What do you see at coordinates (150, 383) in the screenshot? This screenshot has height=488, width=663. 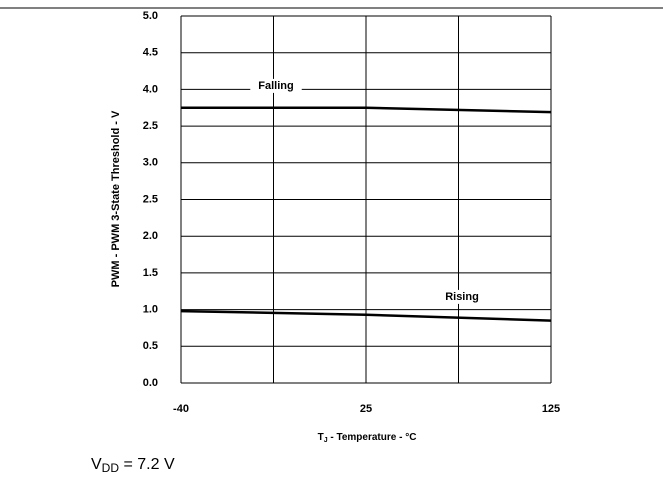 I see `y-tick-label: 0.0` at bounding box center [150, 383].